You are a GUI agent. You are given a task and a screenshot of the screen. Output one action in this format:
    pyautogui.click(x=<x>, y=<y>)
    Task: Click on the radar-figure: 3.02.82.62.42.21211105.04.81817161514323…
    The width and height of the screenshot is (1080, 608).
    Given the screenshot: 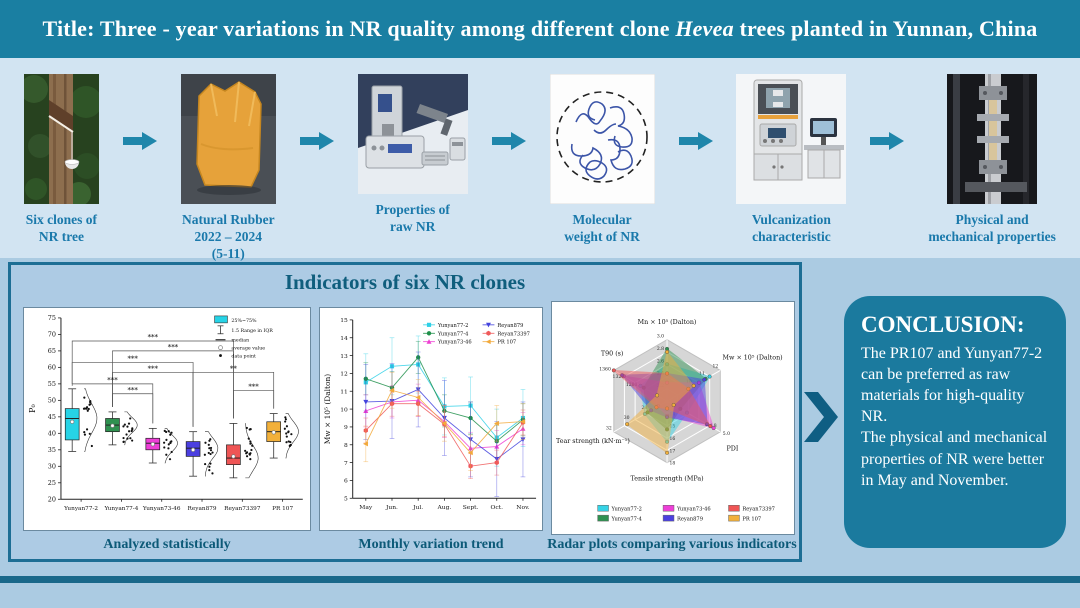 What is the action you would take?
    pyautogui.click(x=673, y=418)
    